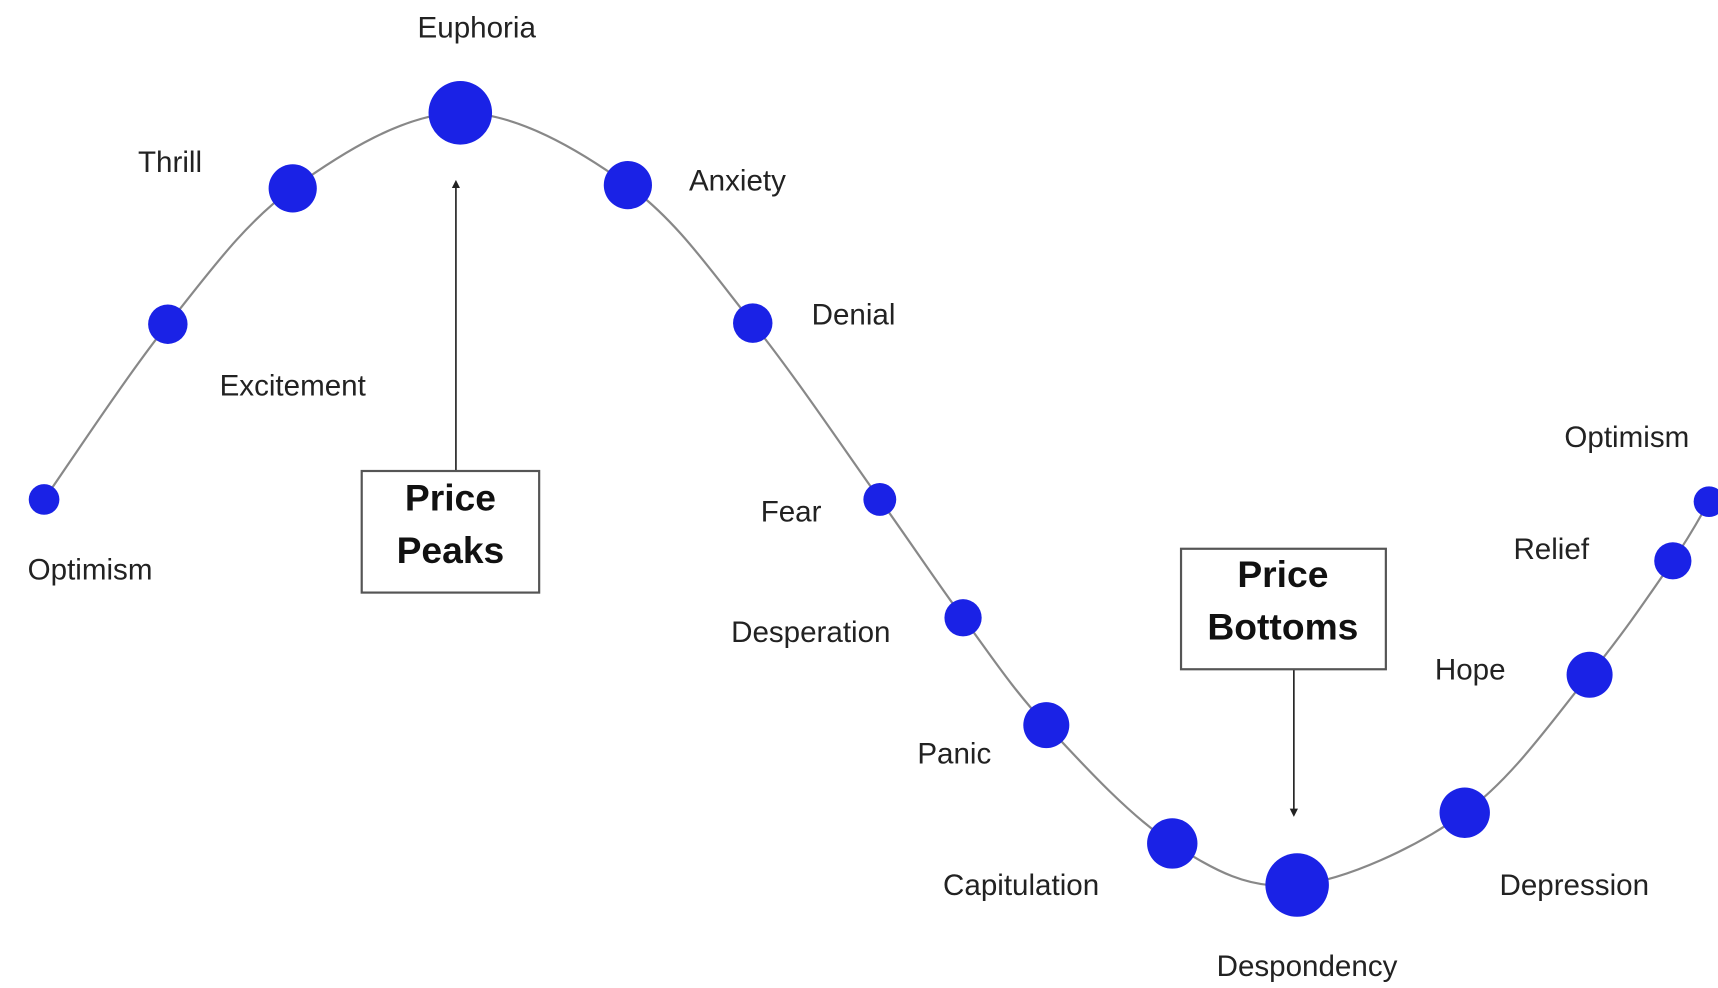  Describe the element at coordinates (170, 162) in the screenshot. I see `stage-label: Thrill` at that location.